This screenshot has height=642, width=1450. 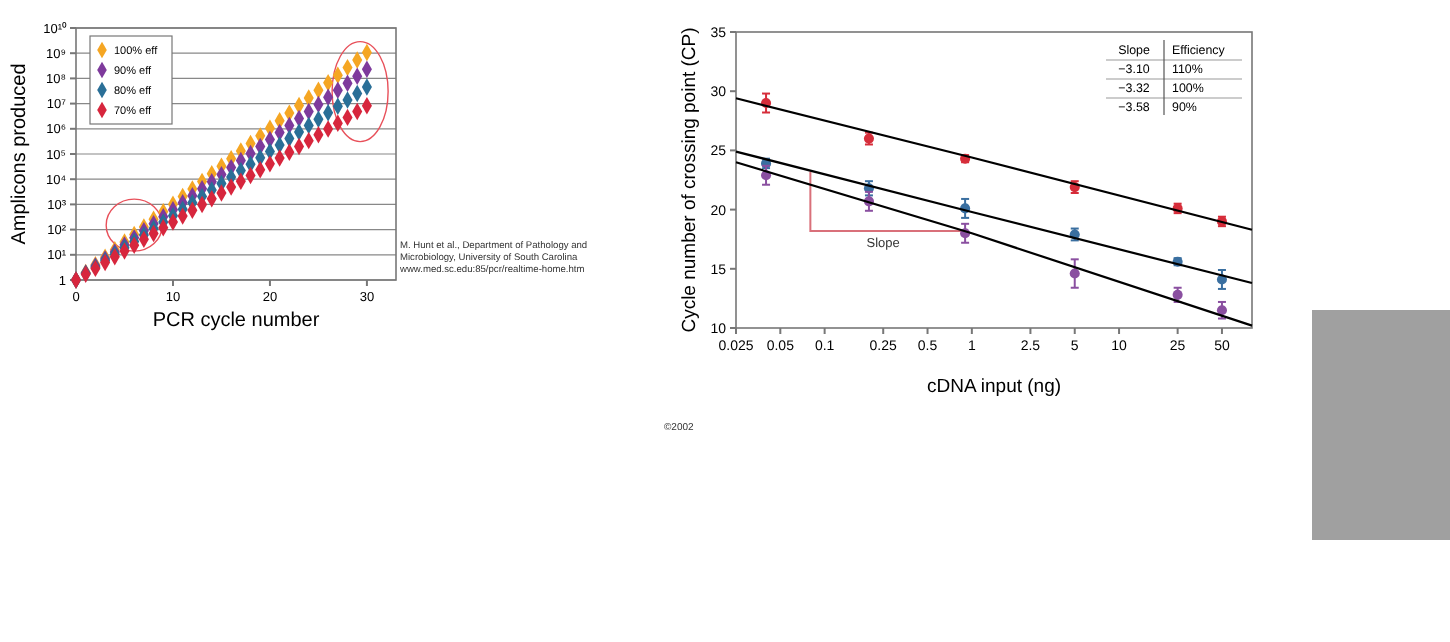 I want to click on point, so click(x=1074, y=273).